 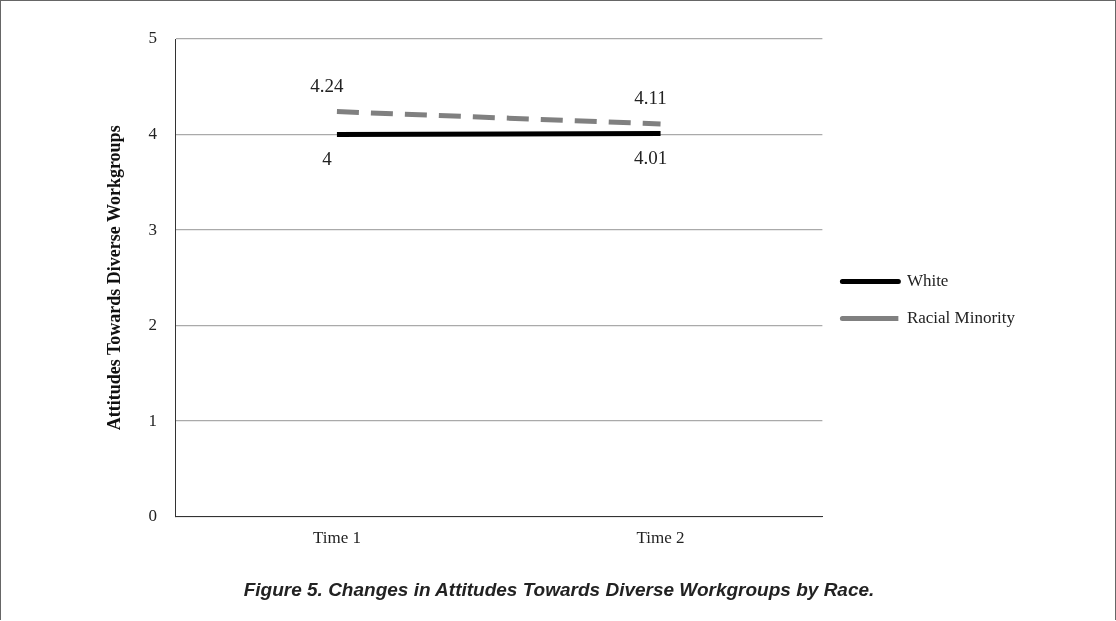 What do you see at coordinates (114, 278) in the screenshot?
I see `y-axis-title: Attitudes Towards Diverse Workgroups` at bounding box center [114, 278].